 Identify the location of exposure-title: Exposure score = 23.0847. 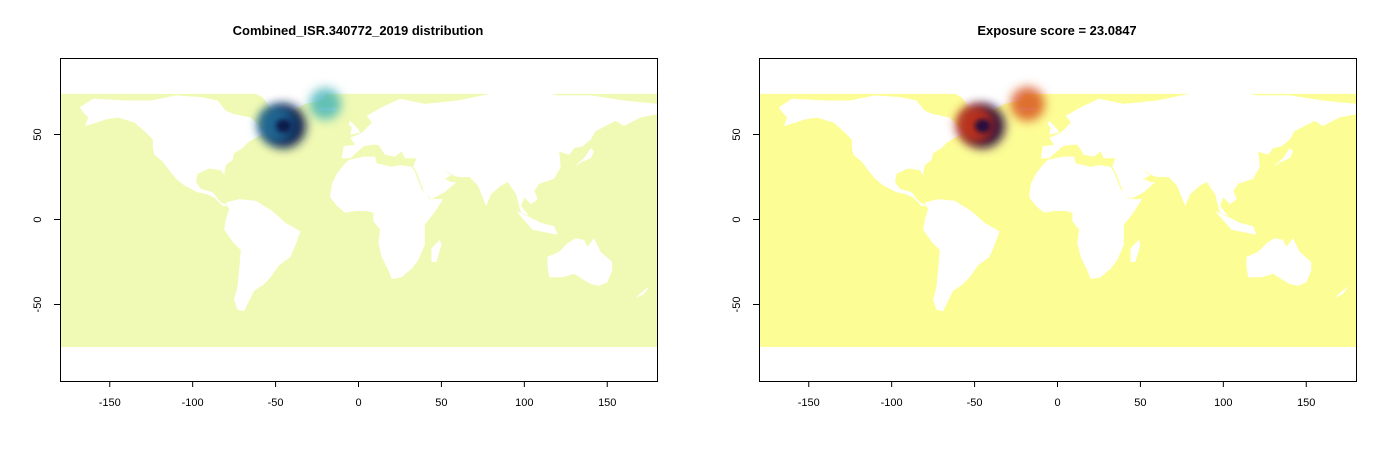
(1056, 30).